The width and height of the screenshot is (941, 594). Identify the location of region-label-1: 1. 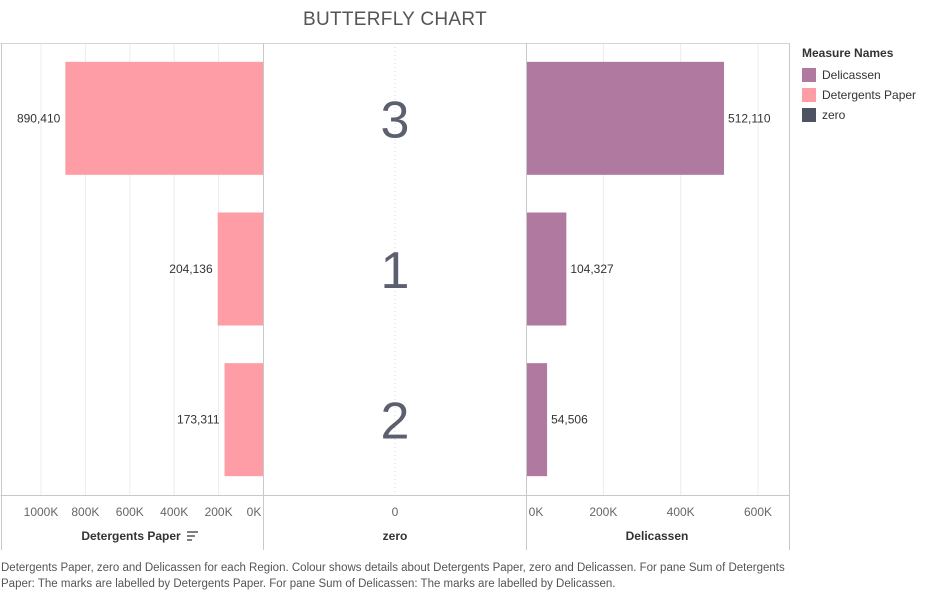
(395, 271).